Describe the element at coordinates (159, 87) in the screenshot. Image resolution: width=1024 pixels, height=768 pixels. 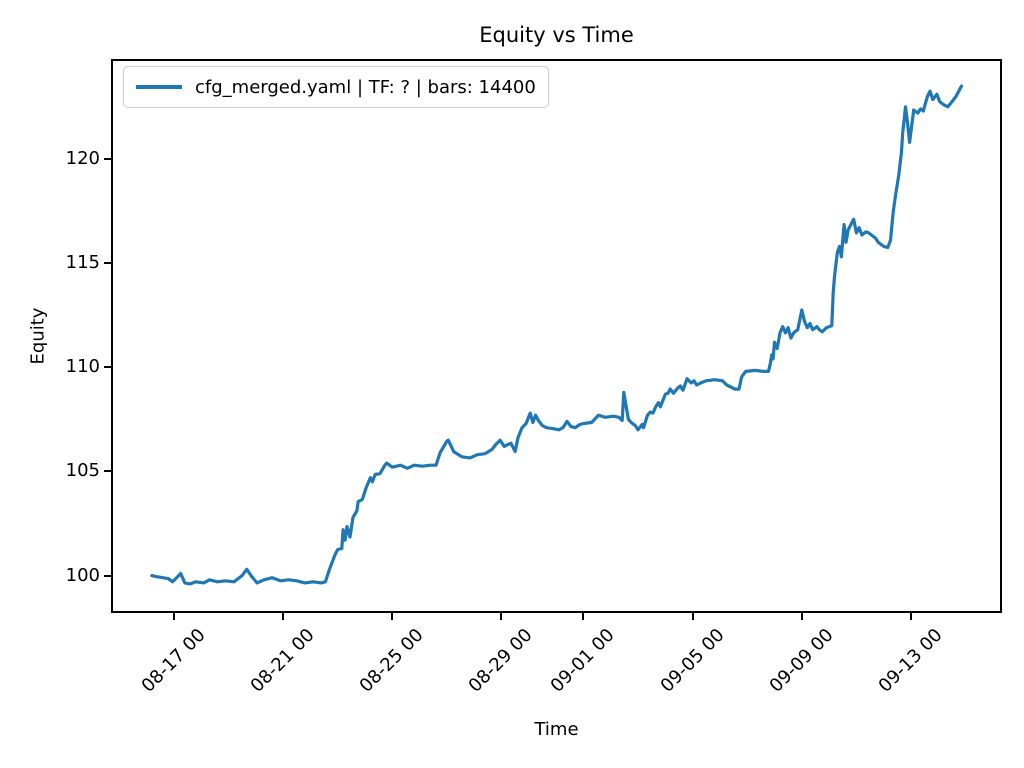
I see `legend-line-sample-icon` at that location.